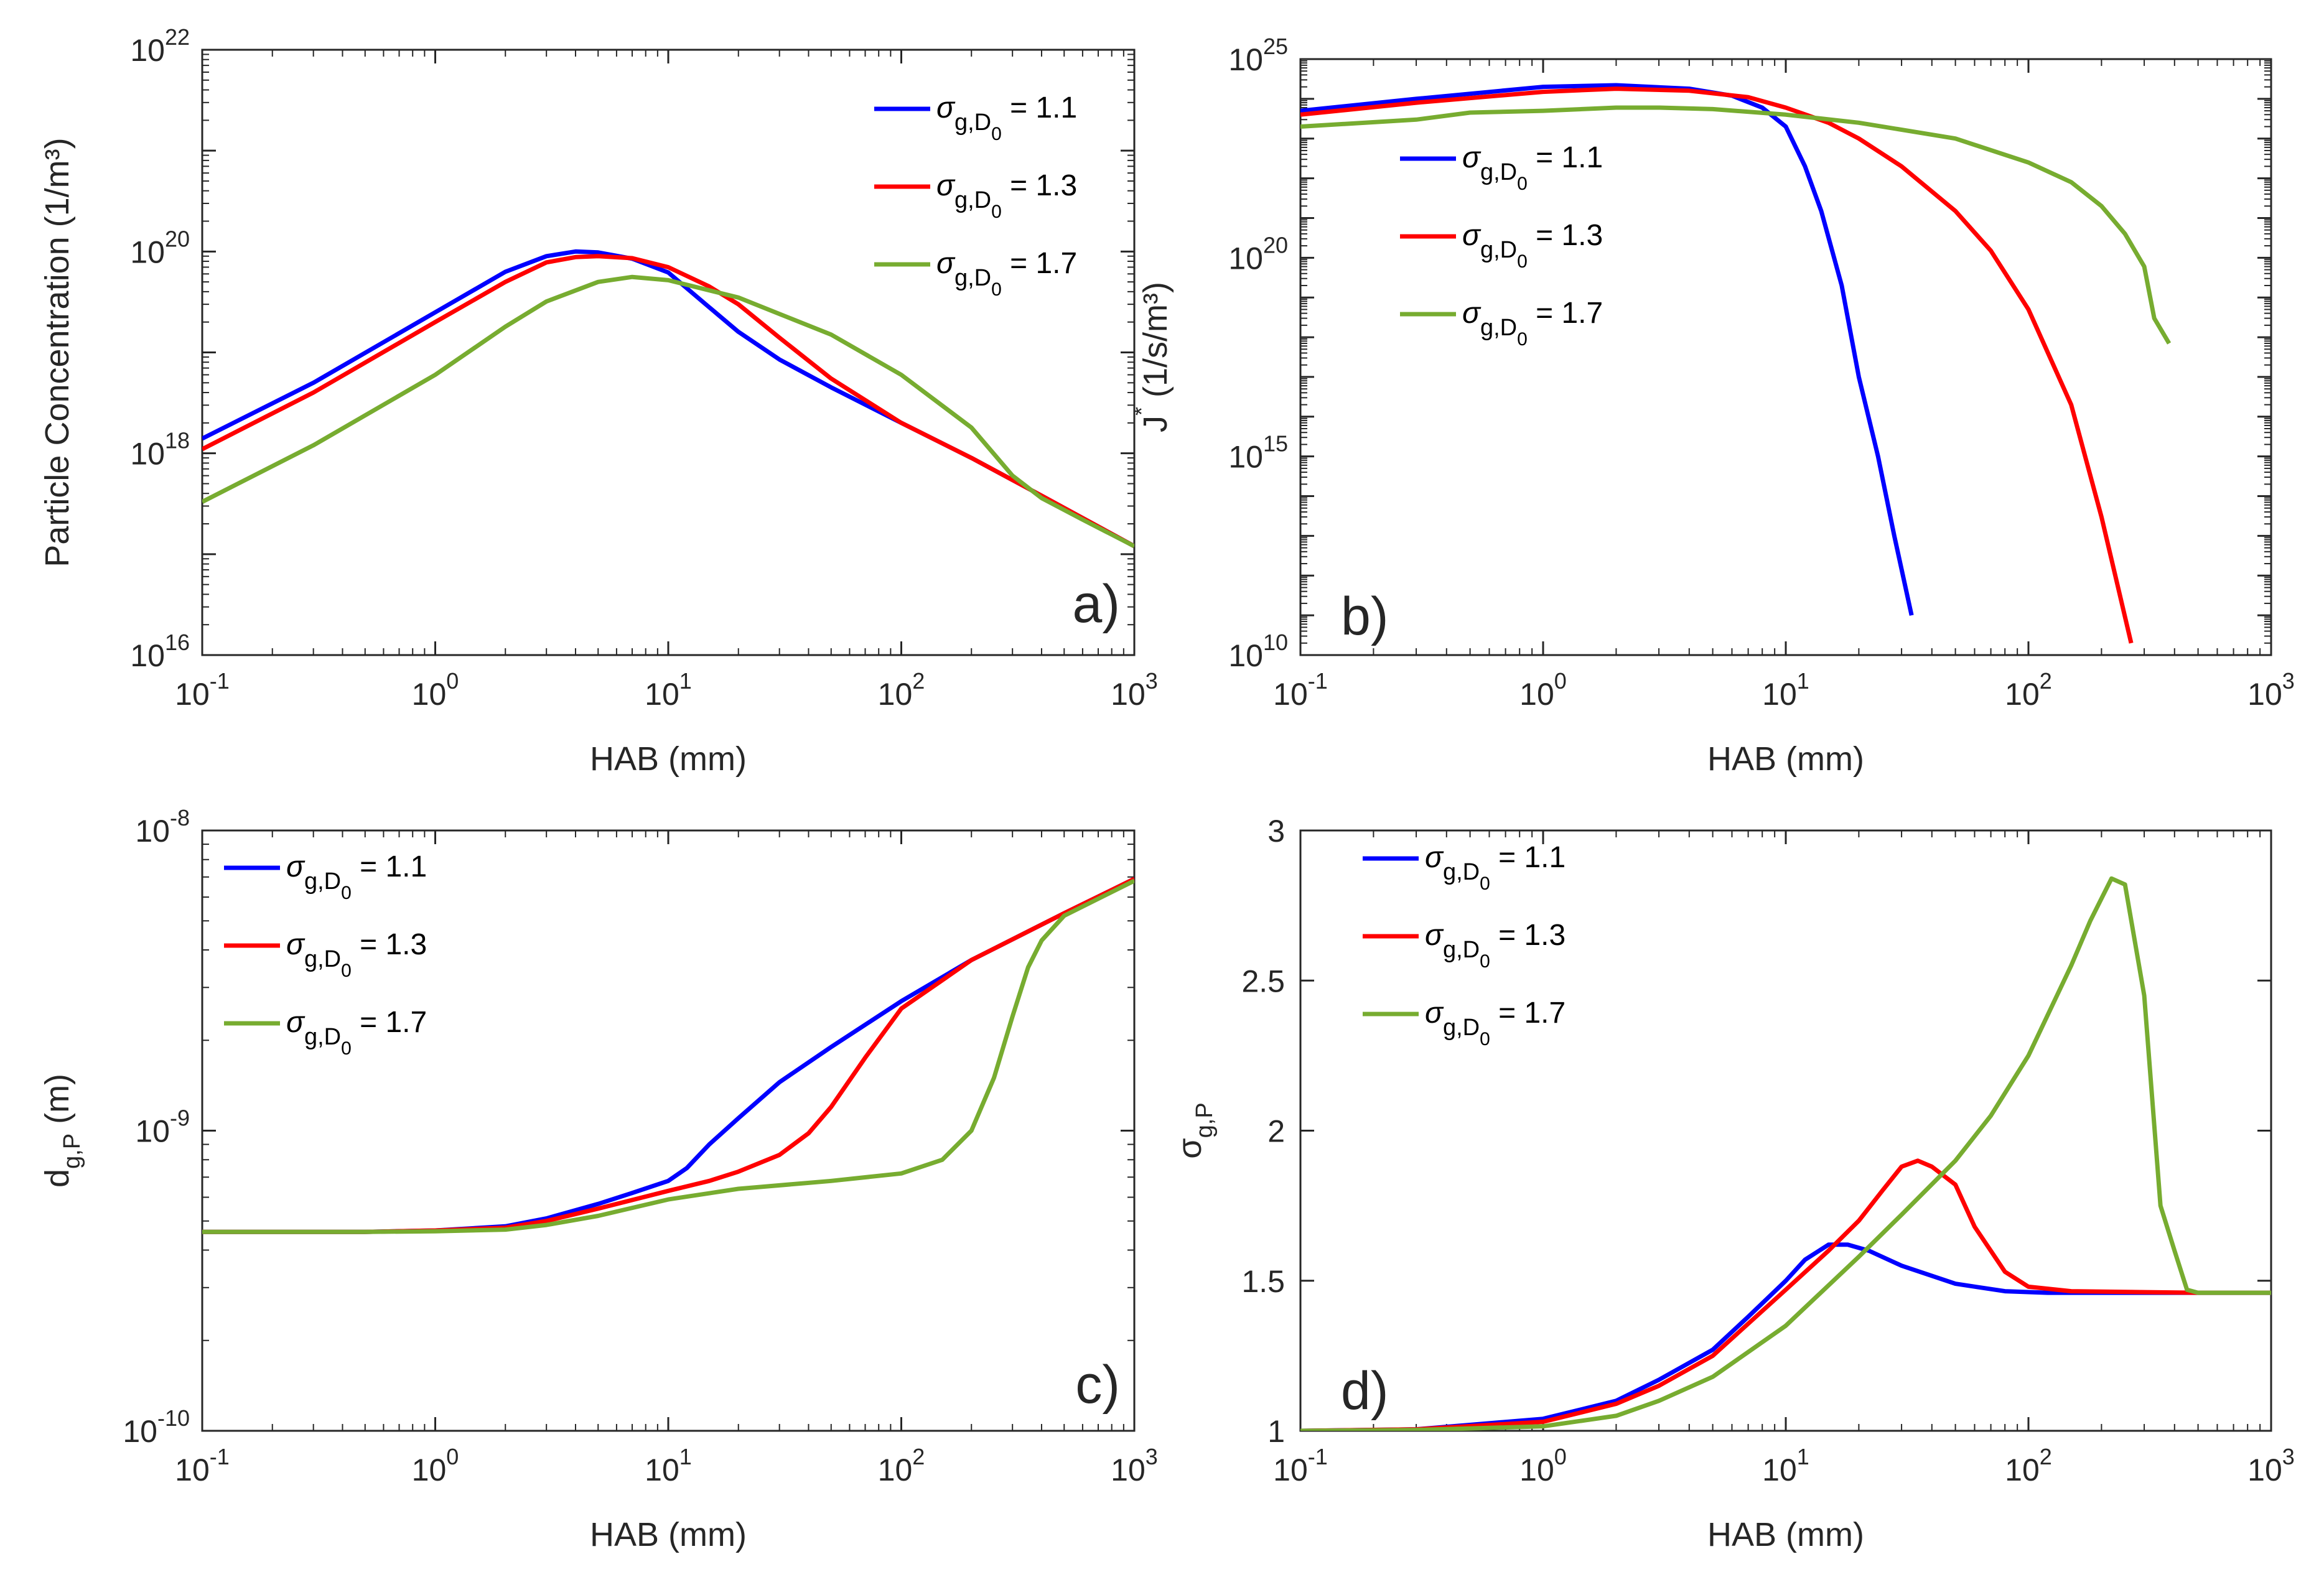 This screenshot has height=1577, width=2324. Describe the element at coordinates (1364, 1391) in the screenshot. I see `panel-label: d)` at that location.